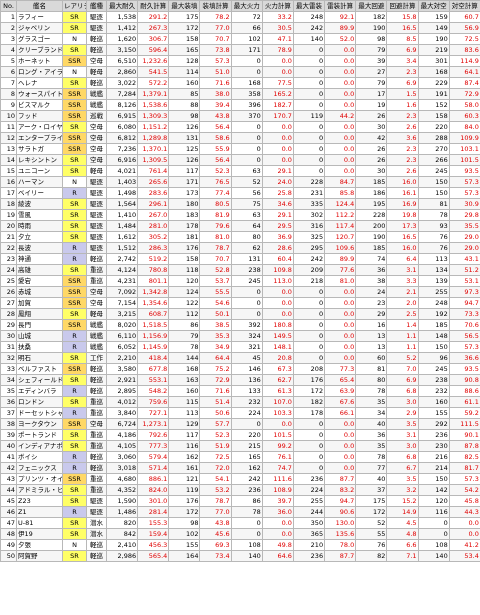 This screenshot has height=615, width=480. I want to click on table-cell: 186, so click(371, 193).